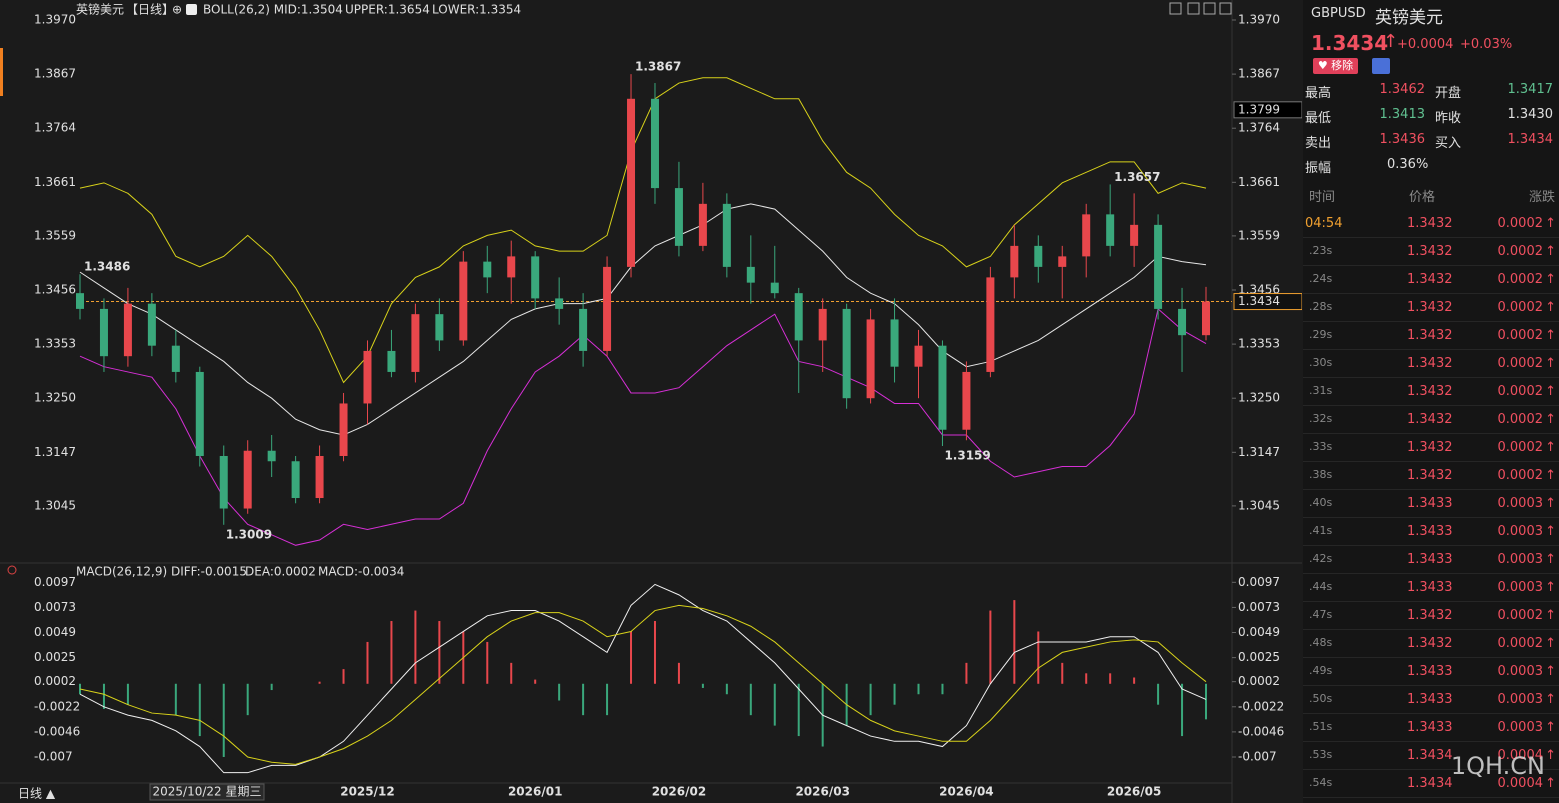  Describe the element at coordinates (387, 10) in the screenshot. I see `boll-label: UPPER:1.3654` at that location.